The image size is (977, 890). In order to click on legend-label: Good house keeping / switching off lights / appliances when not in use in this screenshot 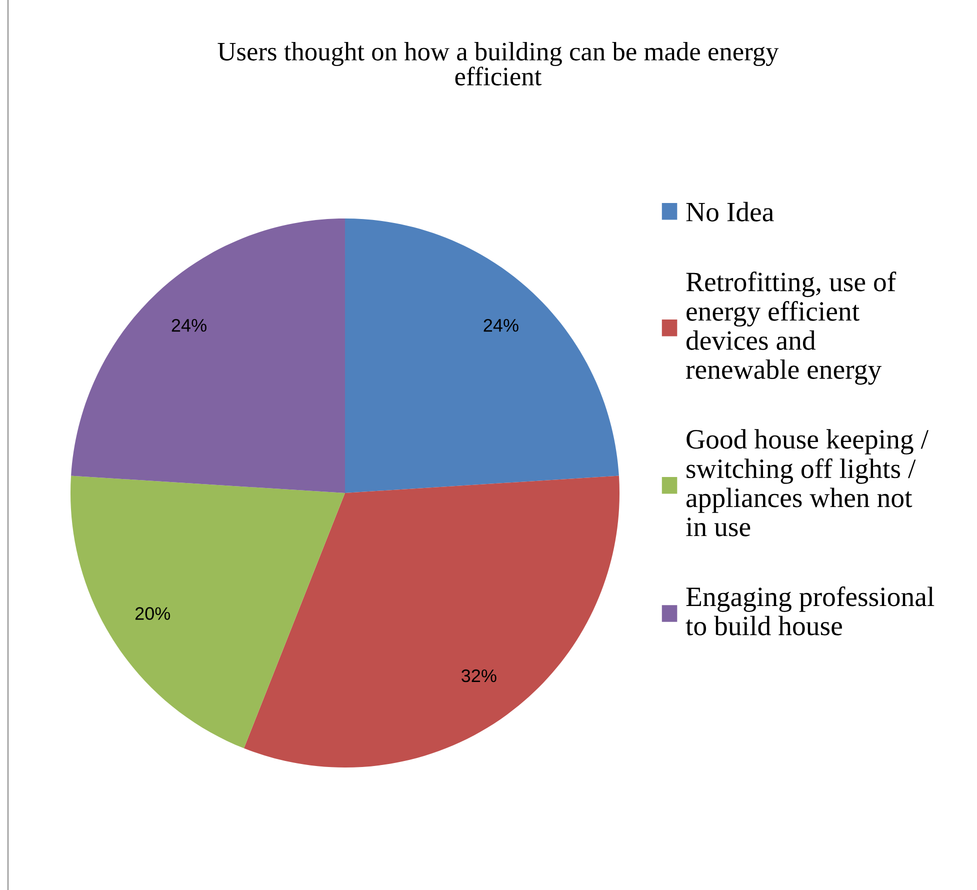, I will do `click(807, 482)`.